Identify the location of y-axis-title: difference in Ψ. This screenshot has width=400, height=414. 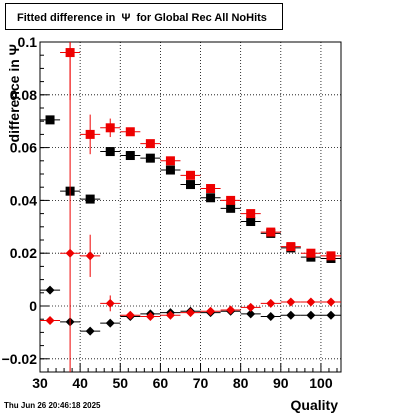
(14, 93).